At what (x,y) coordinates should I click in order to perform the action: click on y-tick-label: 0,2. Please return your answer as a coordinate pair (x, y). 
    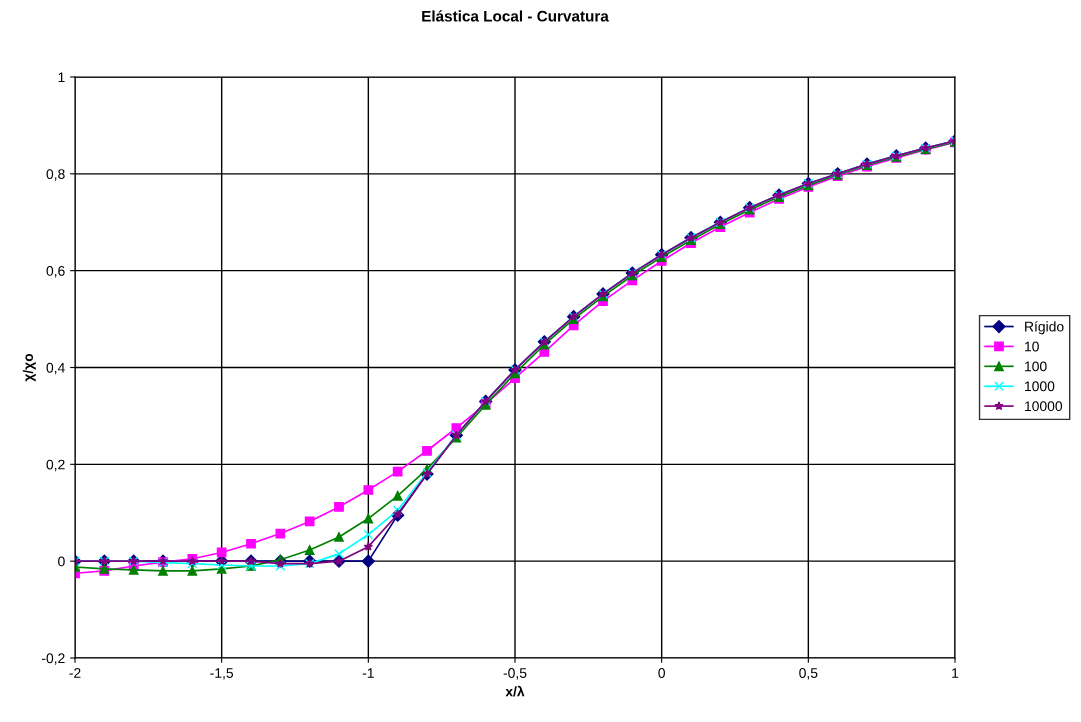
    Looking at the image, I should click on (55, 465).